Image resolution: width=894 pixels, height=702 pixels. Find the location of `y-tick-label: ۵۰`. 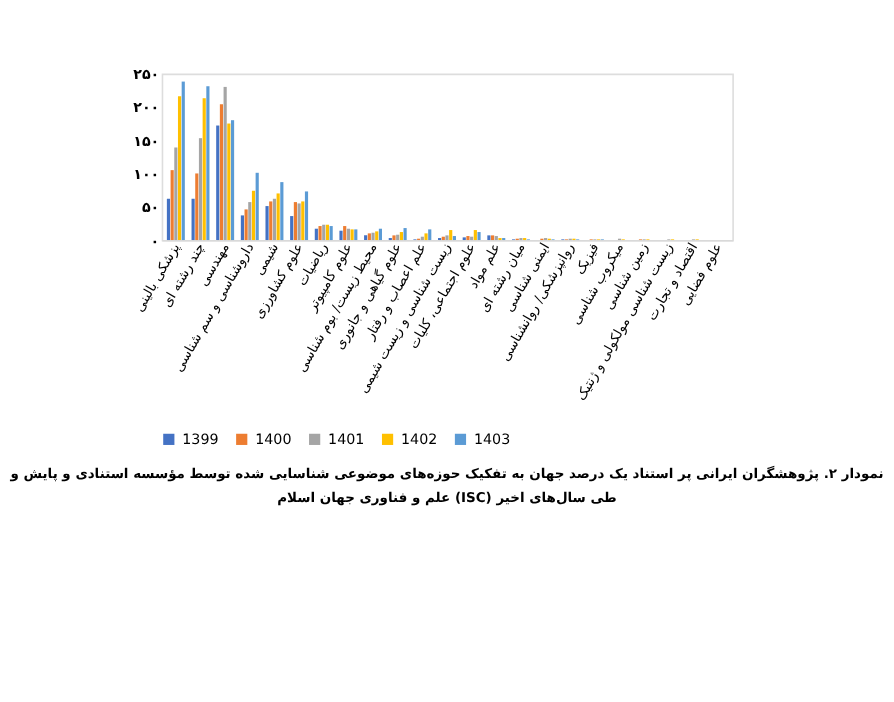

y-tick-label: ۵۰ is located at coordinates (150, 207).